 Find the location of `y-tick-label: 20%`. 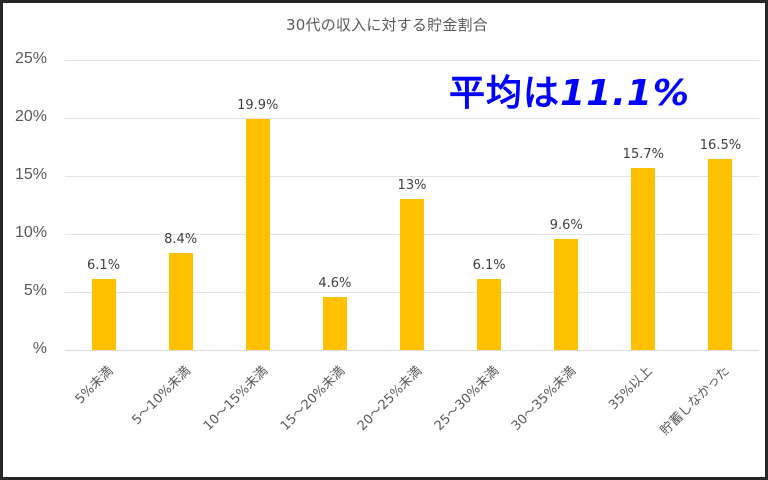

y-tick-label: 20% is located at coordinates (30, 116).